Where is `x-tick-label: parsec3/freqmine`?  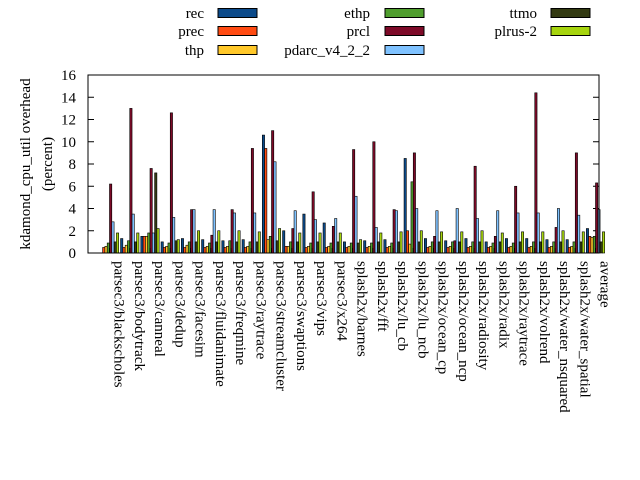 x-tick-label: parsec3/freqmine is located at coordinates (240, 313).